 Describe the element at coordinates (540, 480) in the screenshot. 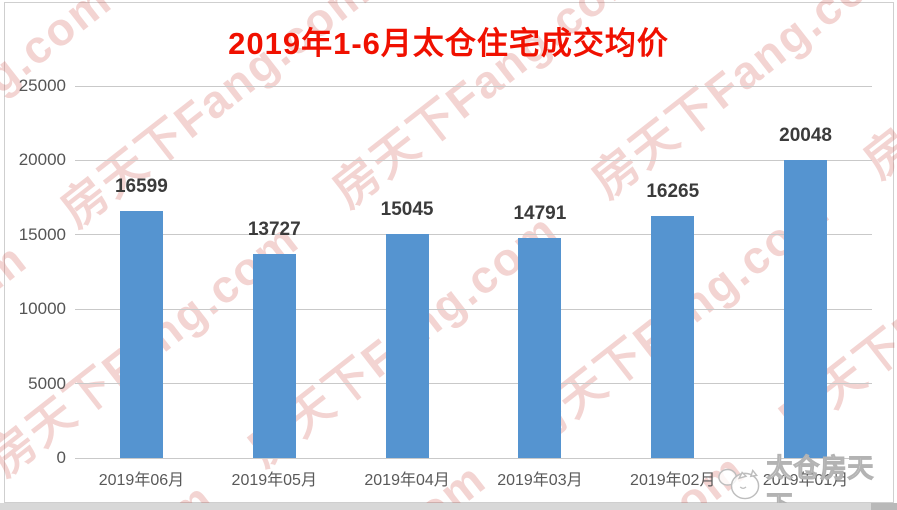

I see `x-tick-label: 2019年03月` at that location.